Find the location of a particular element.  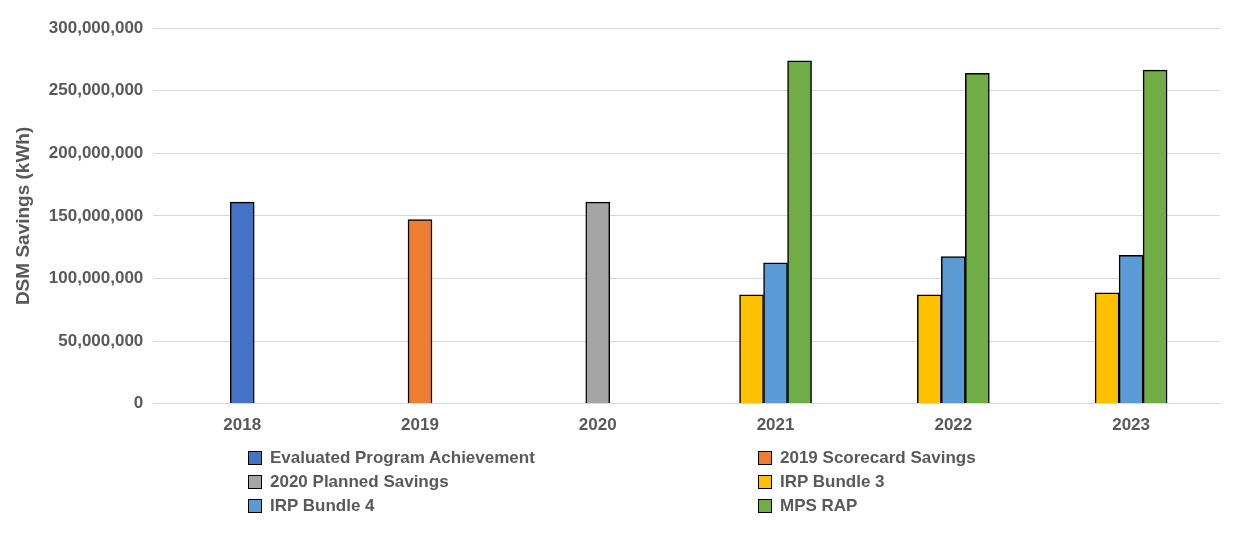

legend-label: IRP Bundle 3 is located at coordinates (832, 482).